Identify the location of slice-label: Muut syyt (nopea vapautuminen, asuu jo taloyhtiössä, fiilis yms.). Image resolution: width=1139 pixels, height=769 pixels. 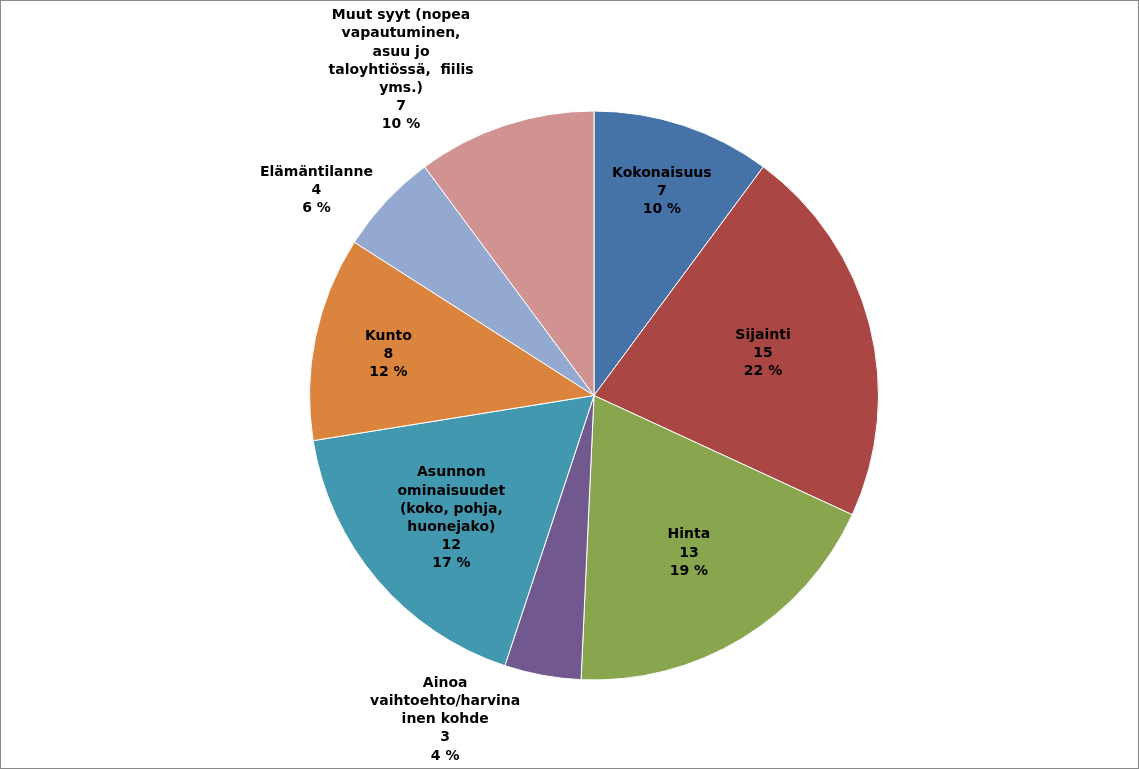
(401, 51).